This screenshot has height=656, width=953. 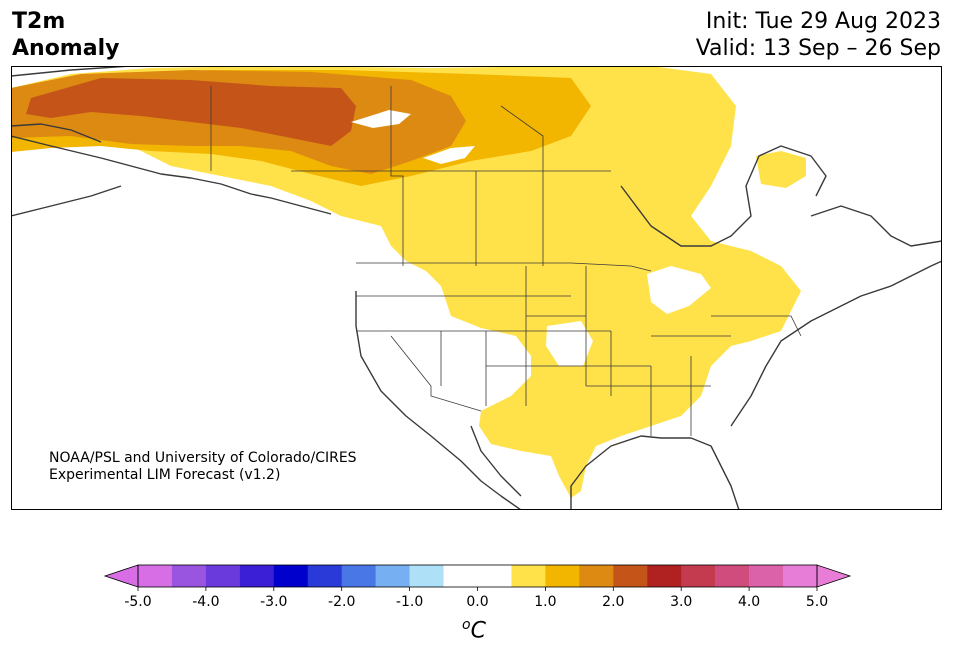 I want to click on map-title: T2m Anomaly, so click(x=65, y=35).